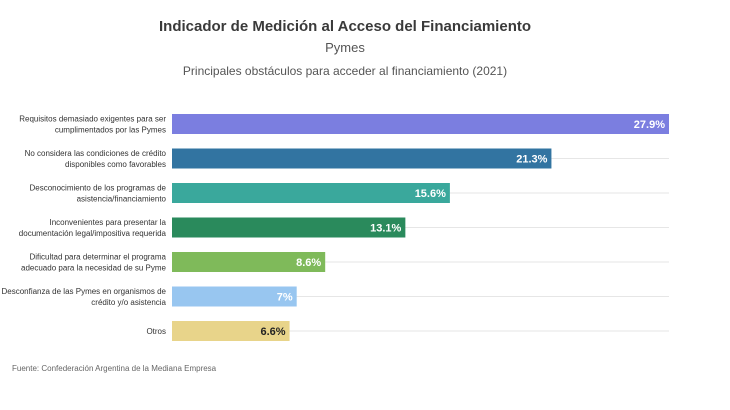  I want to click on category-label: crédito y/o asistencia, so click(128, 302).